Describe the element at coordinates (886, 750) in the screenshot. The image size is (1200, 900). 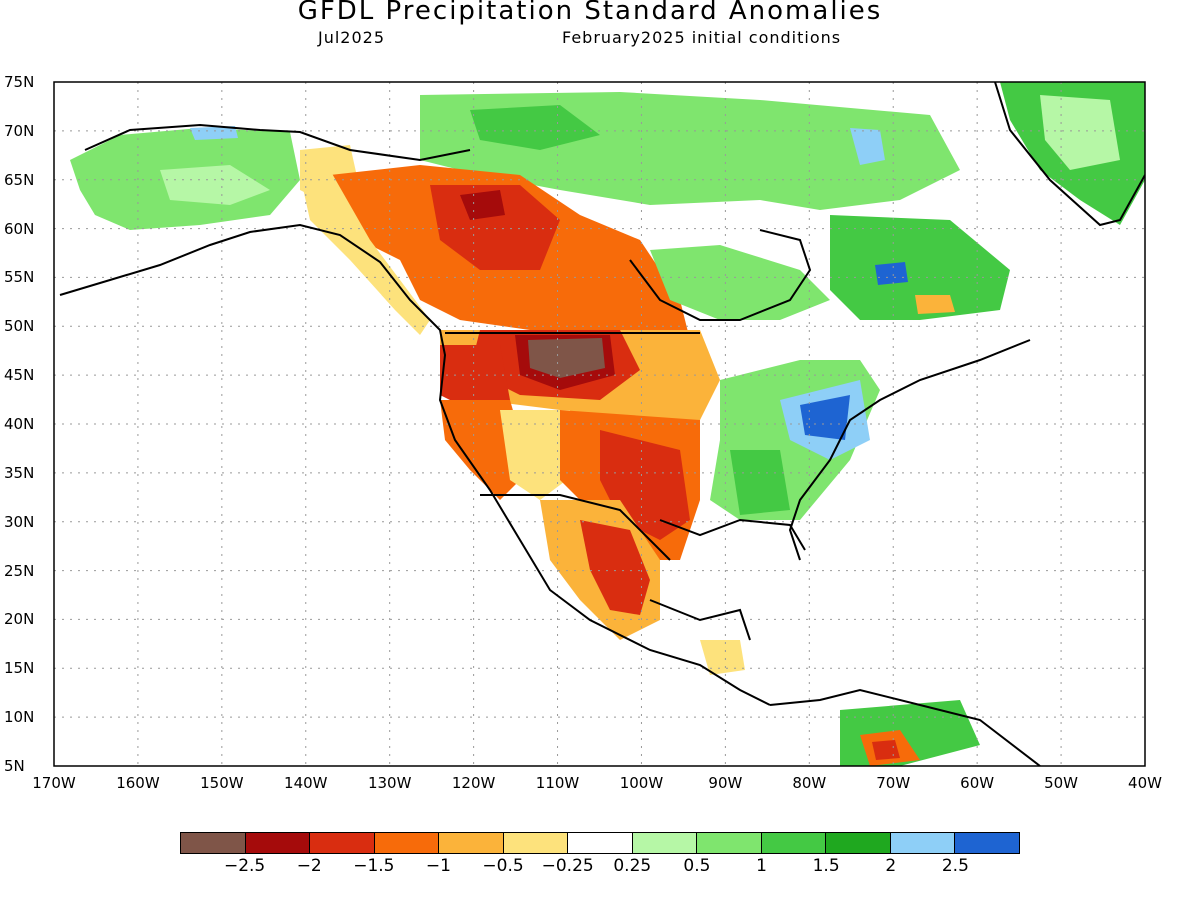
I see `venezuela-red` at that location.